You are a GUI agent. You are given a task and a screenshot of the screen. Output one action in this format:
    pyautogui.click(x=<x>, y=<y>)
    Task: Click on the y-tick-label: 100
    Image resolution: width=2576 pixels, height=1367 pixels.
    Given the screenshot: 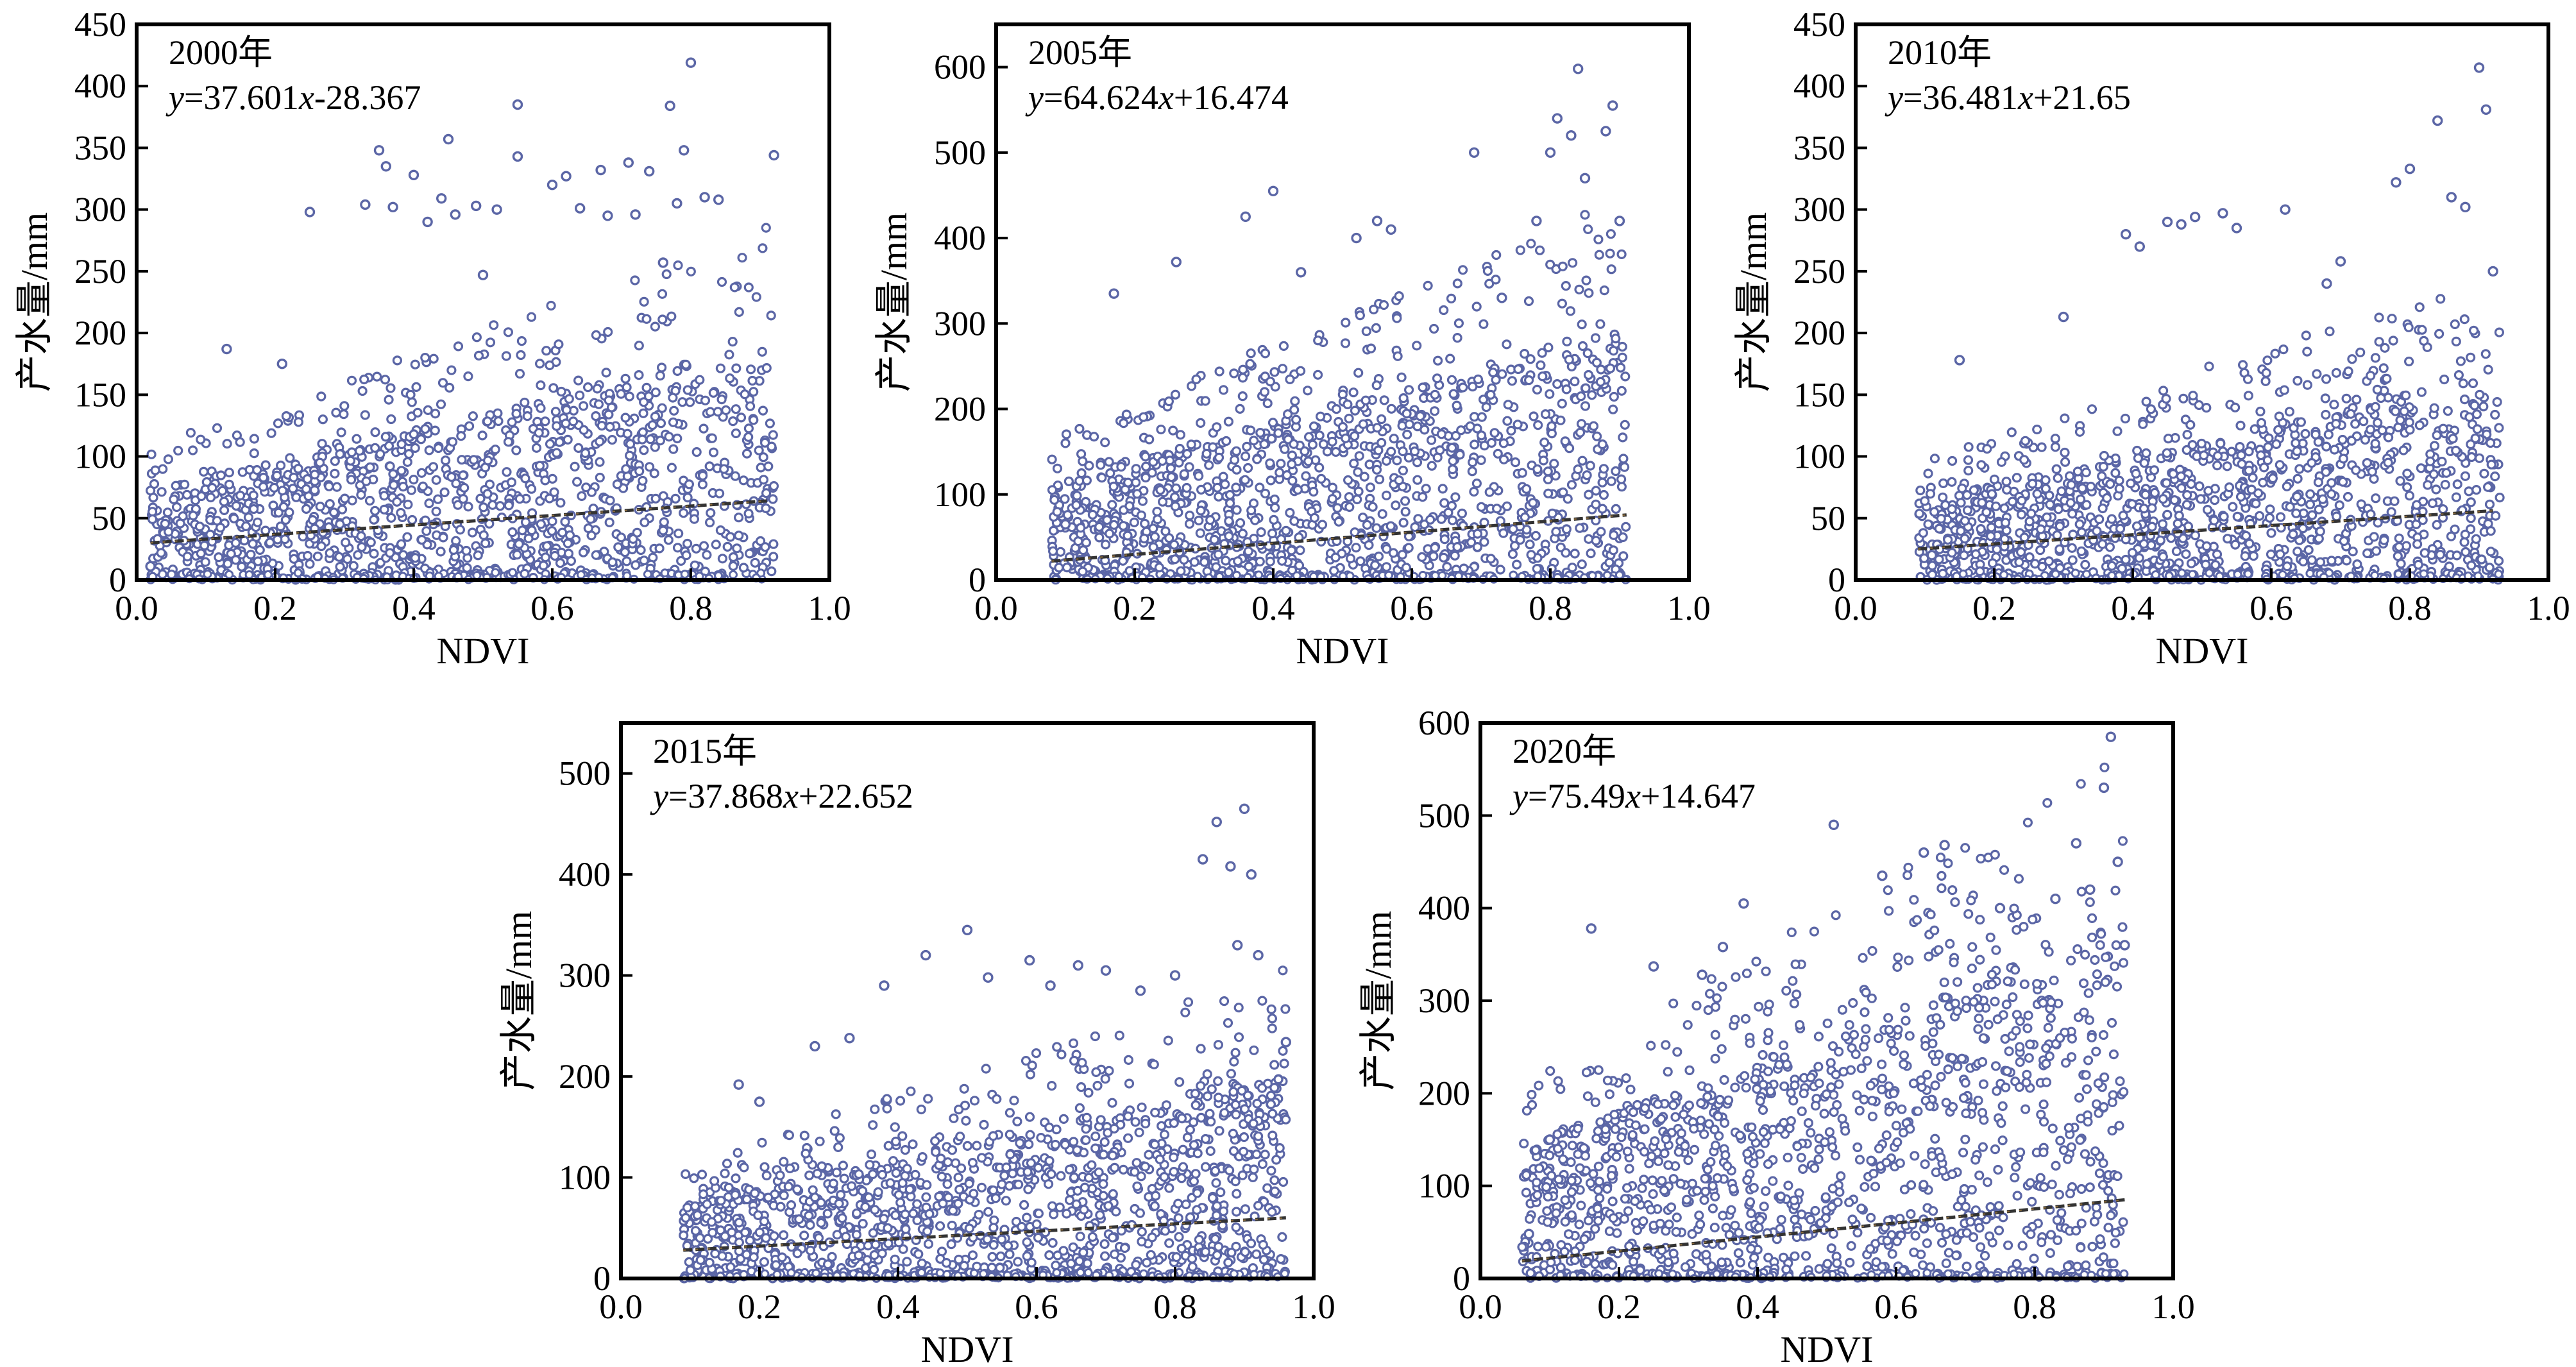 What is the action you would take?
    pyautogui.click(x=1819, y=457)
    